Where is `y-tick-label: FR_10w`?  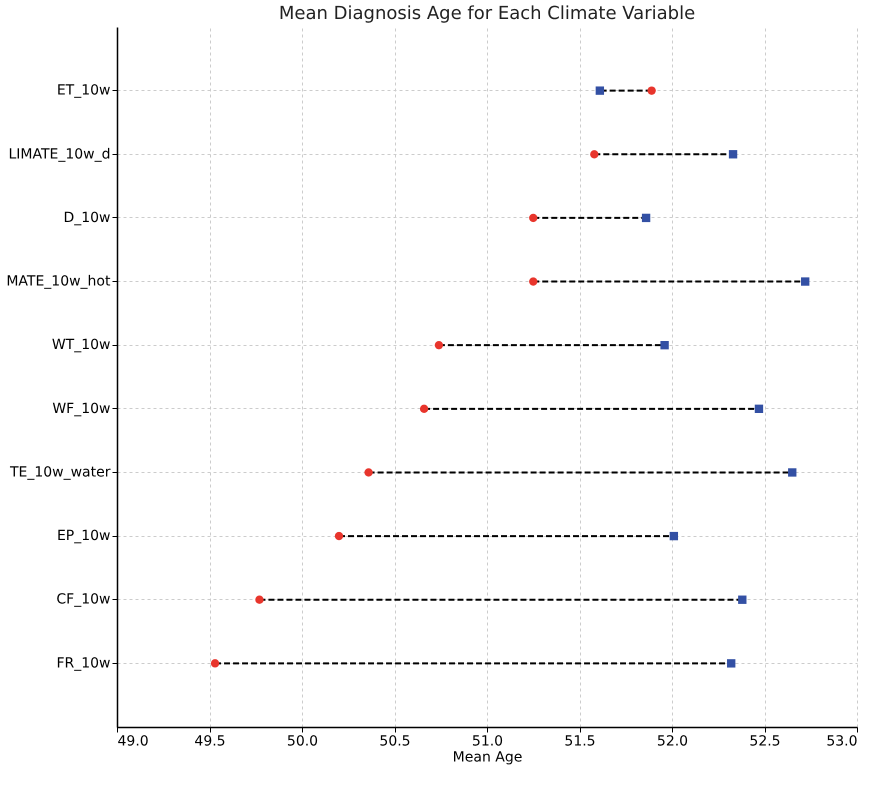
y-tick-label: FR_10w is located at coordinates (83, 663).